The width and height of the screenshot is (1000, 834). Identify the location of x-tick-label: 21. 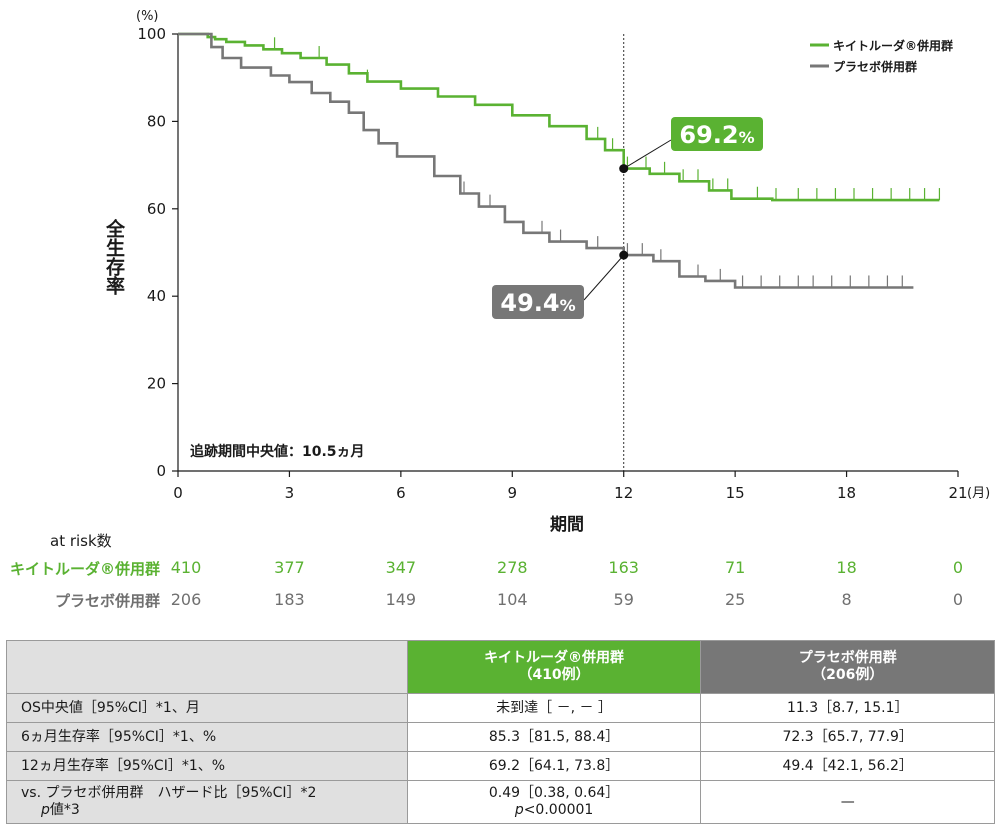
(957, 493).